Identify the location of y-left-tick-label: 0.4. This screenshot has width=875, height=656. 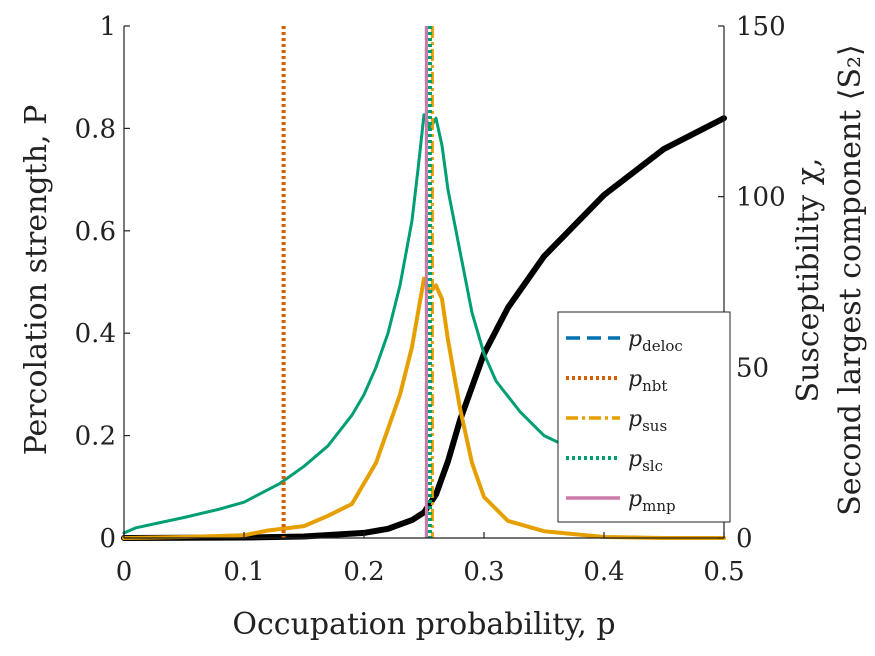
(95, 334).